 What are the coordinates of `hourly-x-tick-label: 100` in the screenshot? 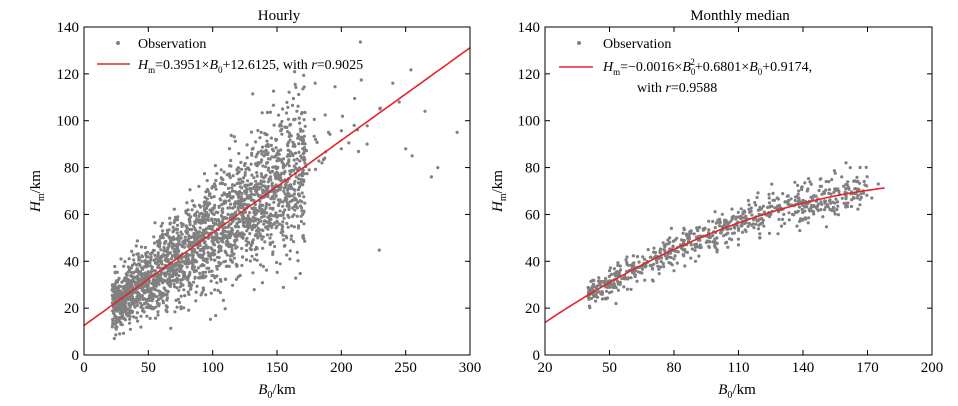 It's located at (212, 368).